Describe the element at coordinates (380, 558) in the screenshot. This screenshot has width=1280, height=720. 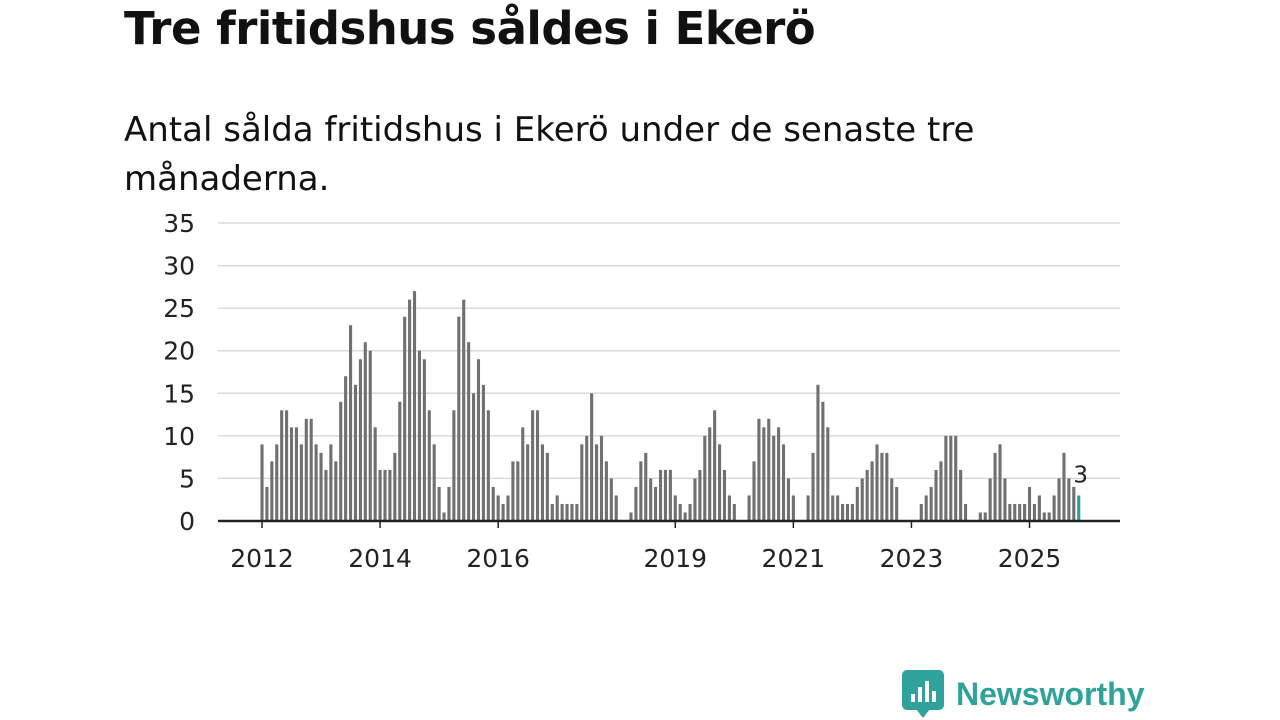
I see `x-tick-label: 2014` at that location.